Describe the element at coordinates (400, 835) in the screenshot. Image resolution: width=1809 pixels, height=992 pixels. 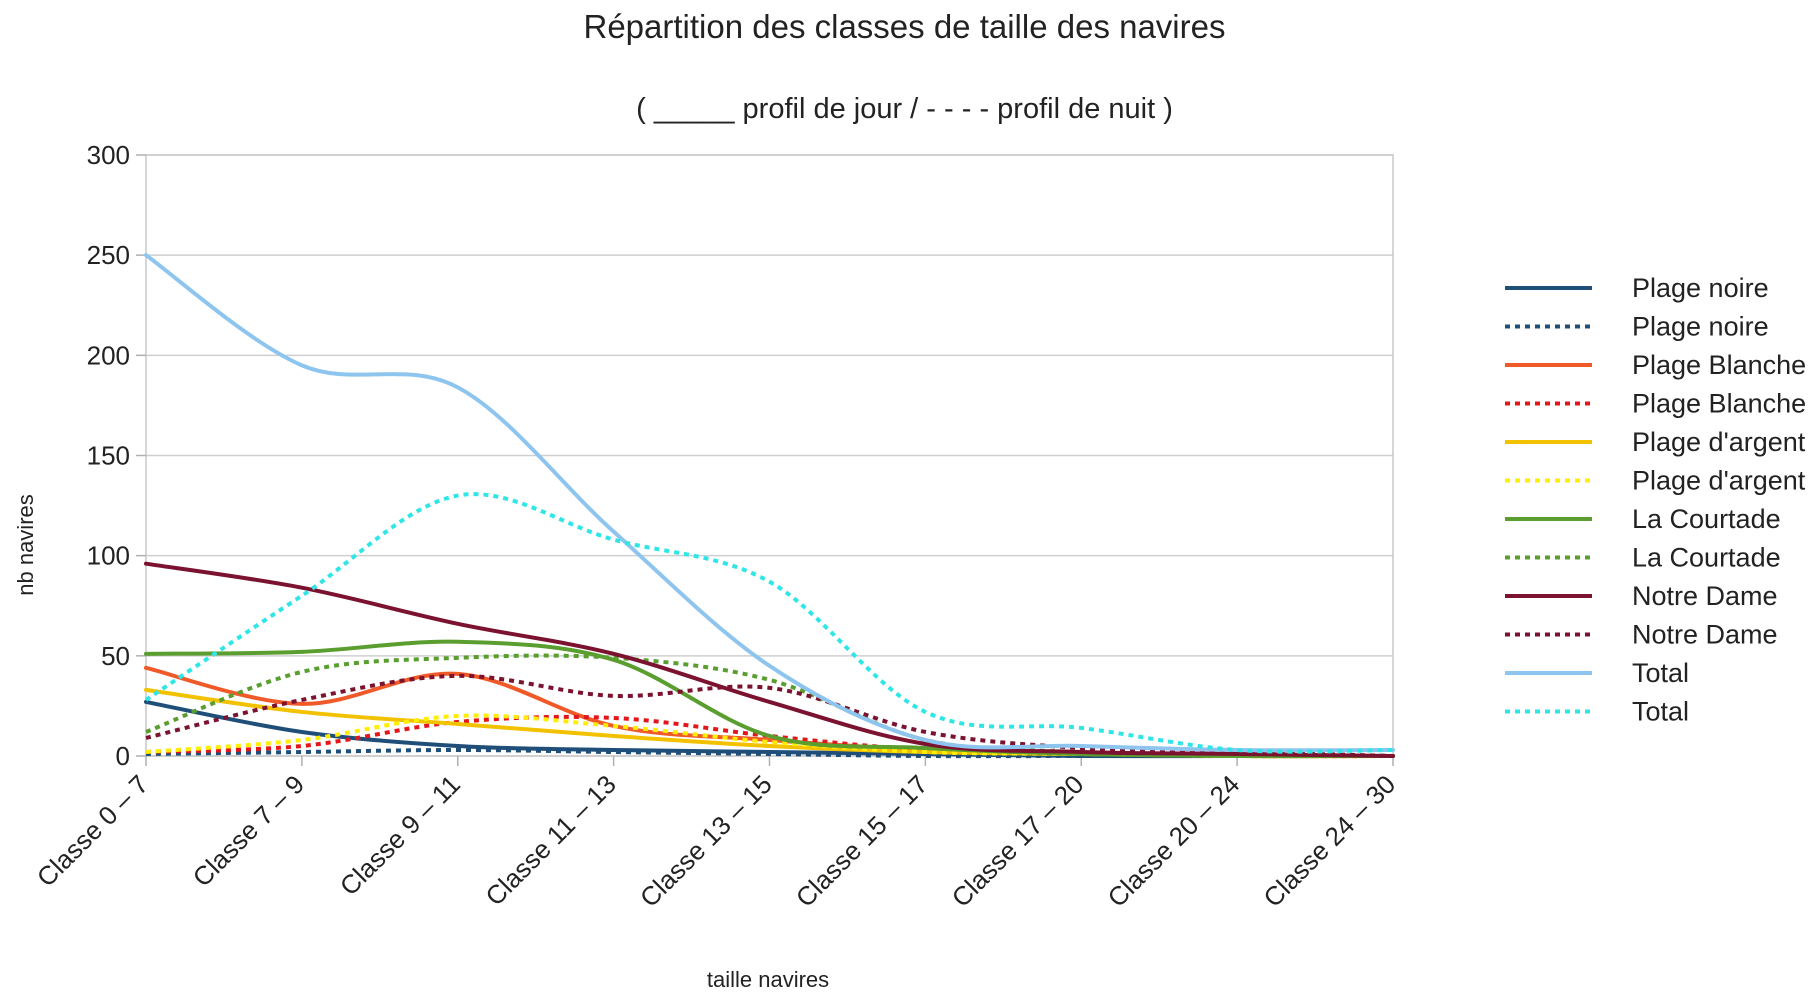
I see `x-tick-label: Classe 9 – 11` at that location.